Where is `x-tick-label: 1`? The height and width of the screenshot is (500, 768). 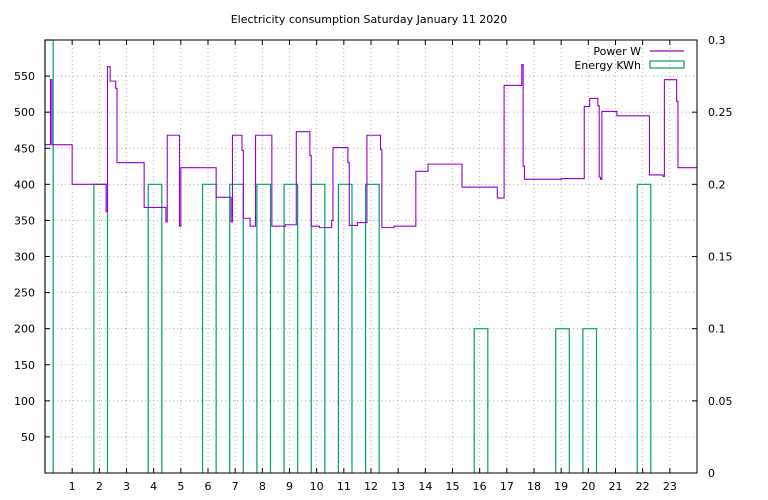
x-tick-label: 1 is located at coordinates (72, 486).